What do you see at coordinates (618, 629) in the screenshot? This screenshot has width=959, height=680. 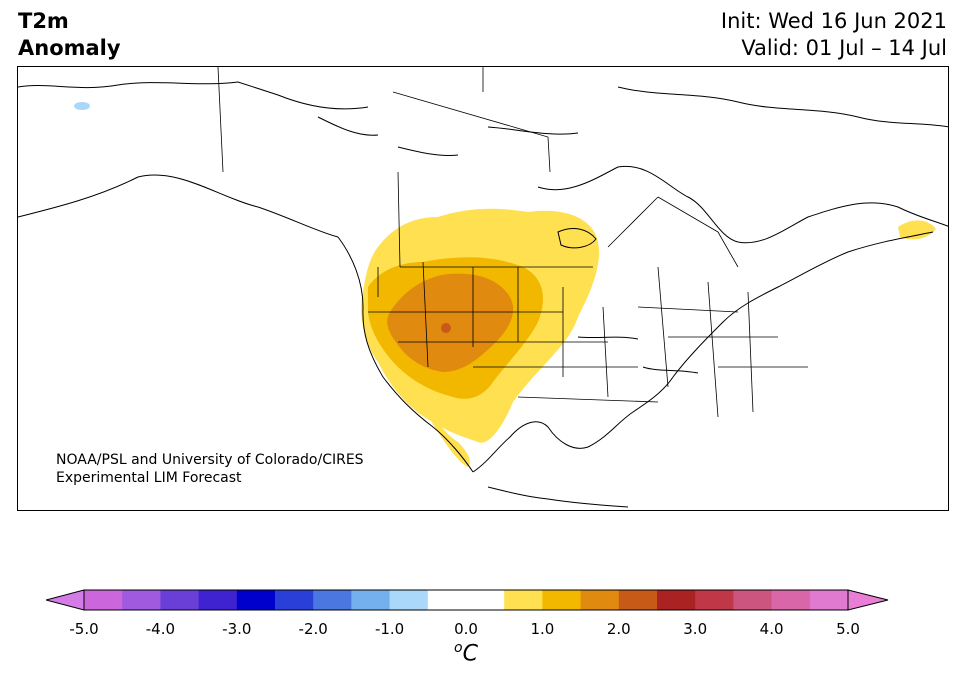 I see `colorbar-tick-label: 2.0` at bounding box center [618, 629].